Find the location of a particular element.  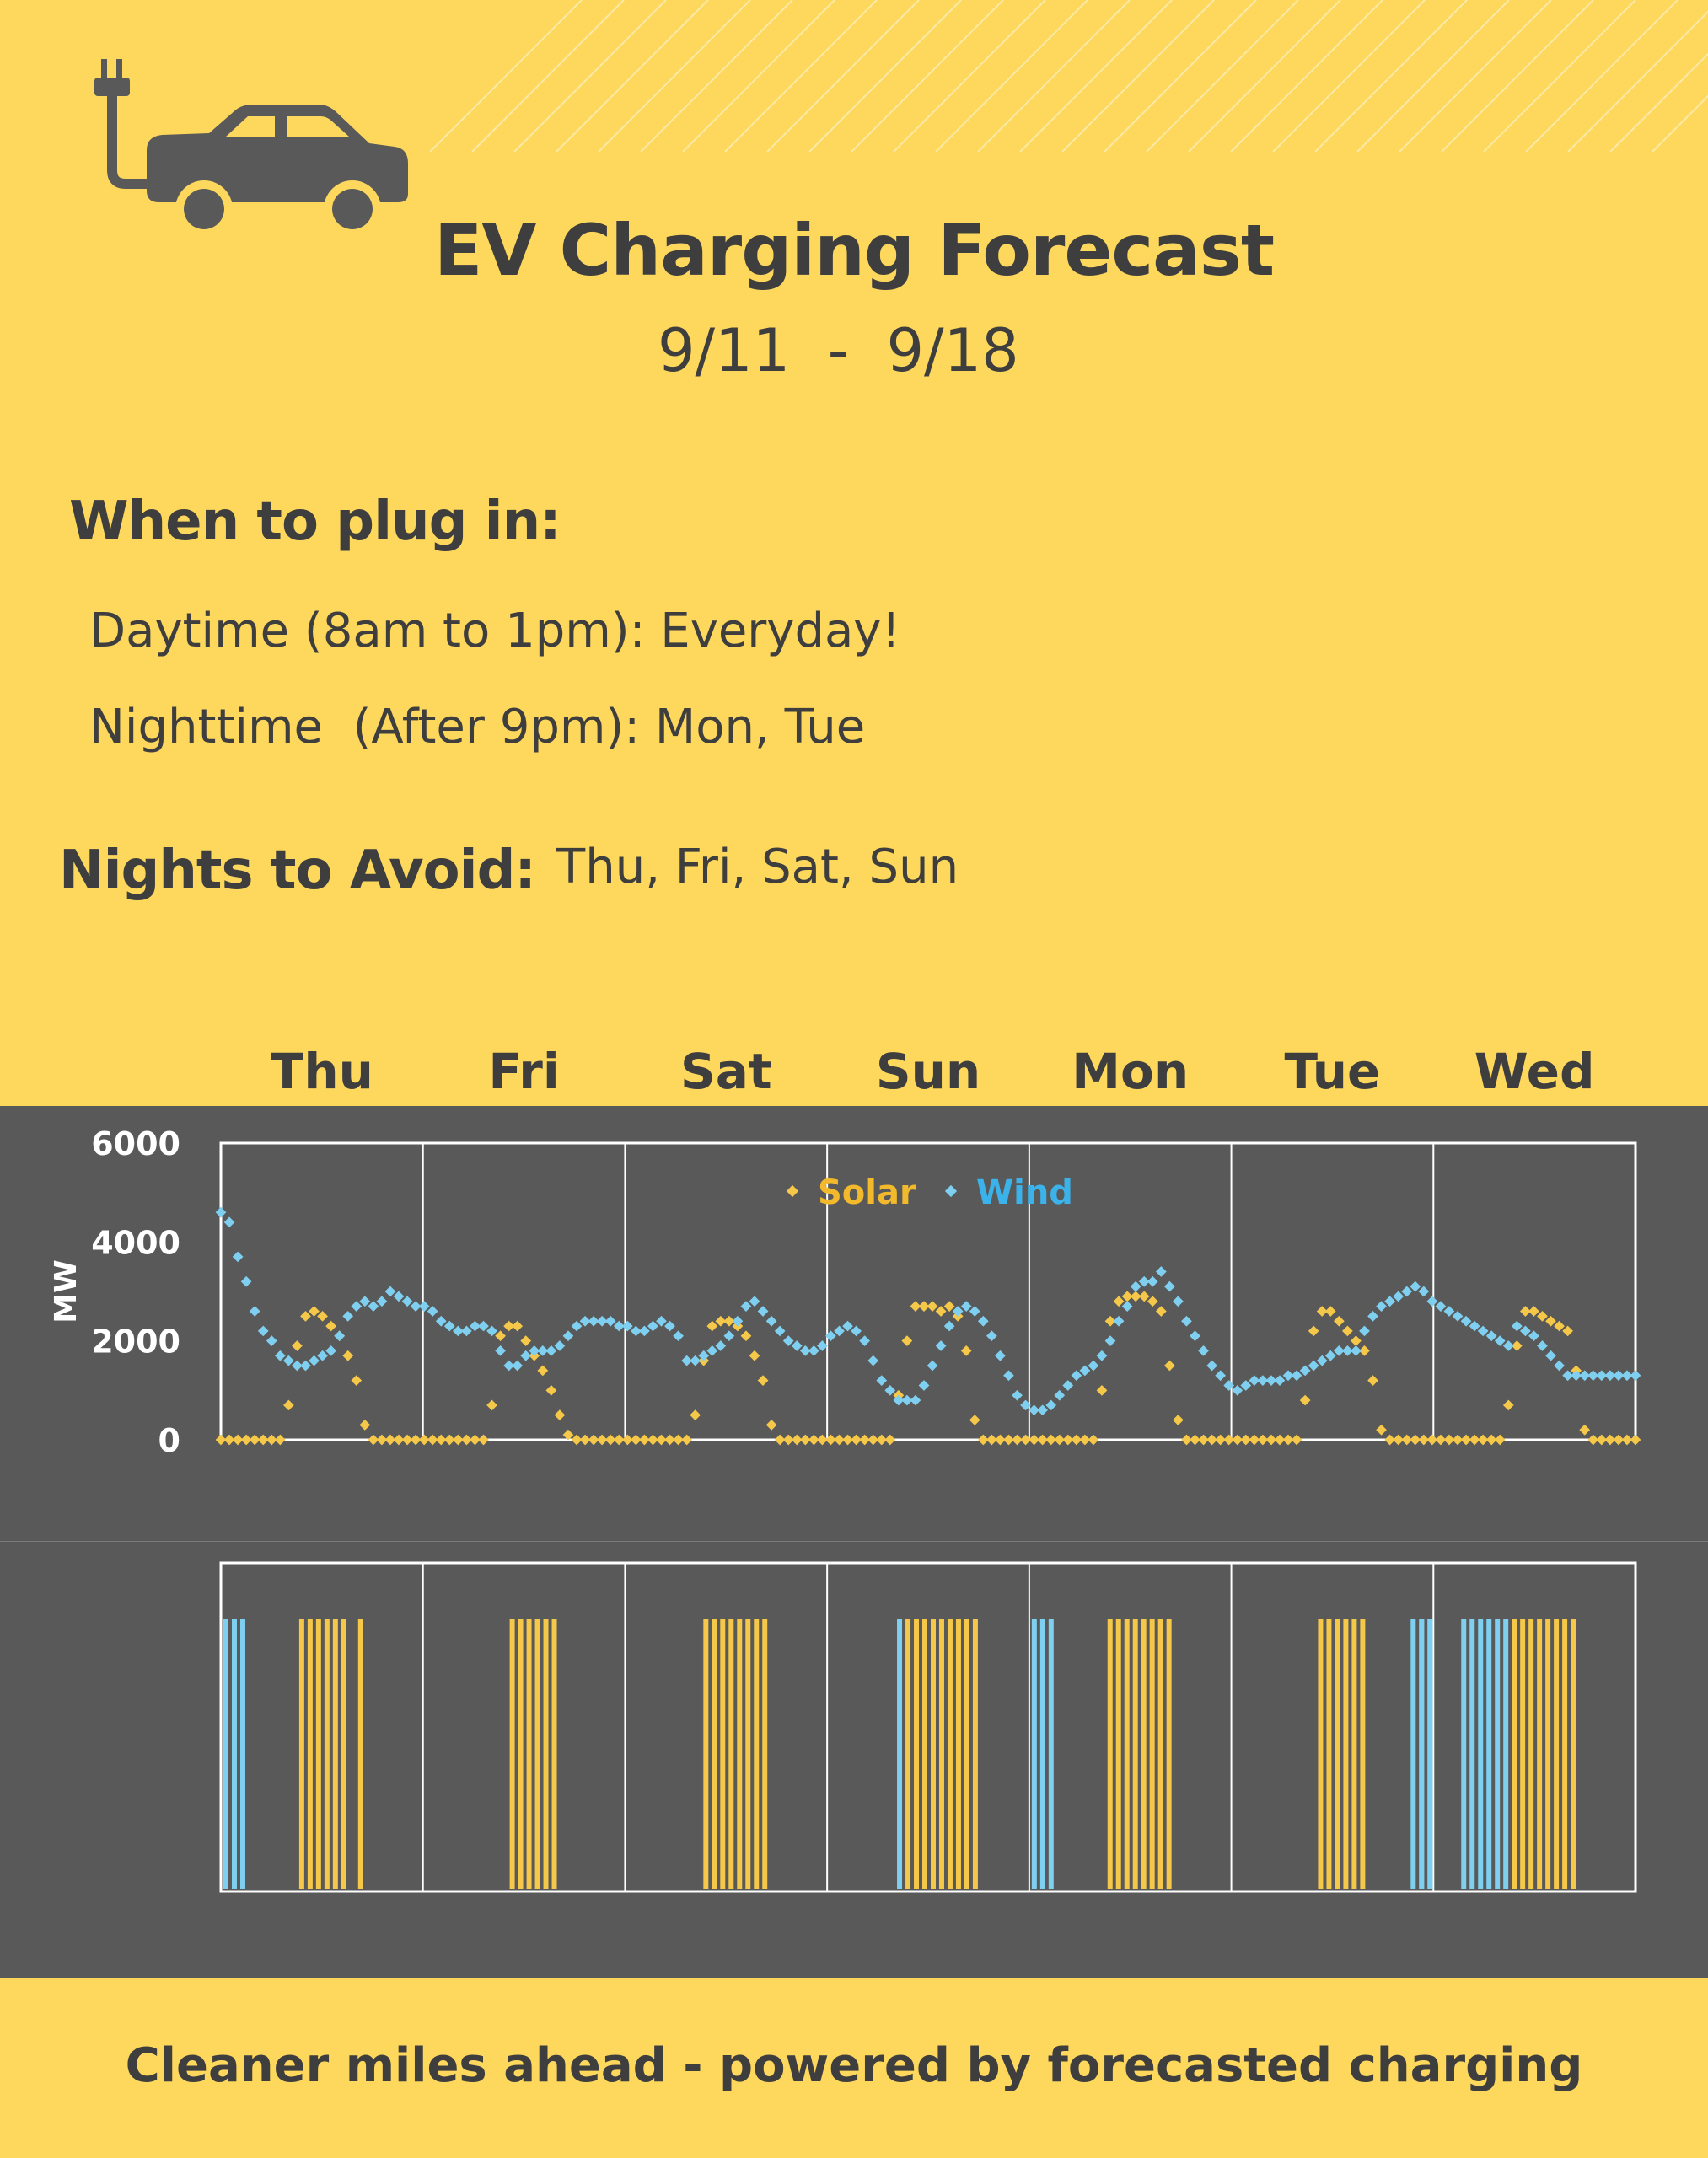

y-tick-label: 6000 is located at coordinates (135, 1143).